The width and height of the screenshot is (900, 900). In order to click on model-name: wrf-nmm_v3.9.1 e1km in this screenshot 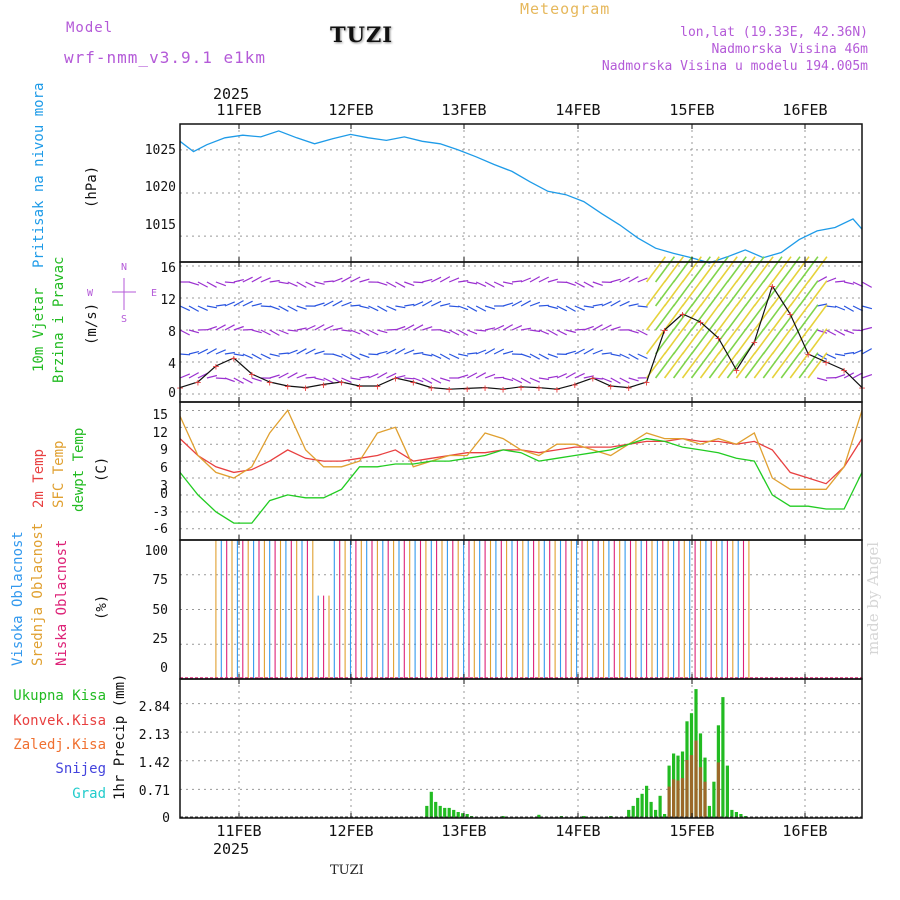, I will do `click(165, 57)`.